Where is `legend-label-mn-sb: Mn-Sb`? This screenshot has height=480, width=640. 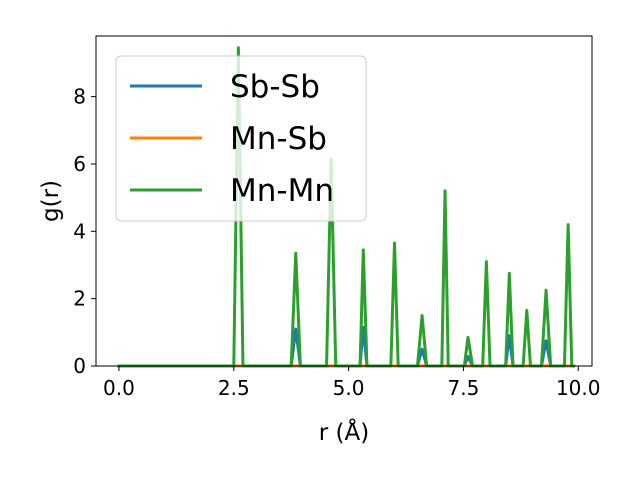
legend-label-mn-sb: Mn-Sb is located at coordinates (278, 139).